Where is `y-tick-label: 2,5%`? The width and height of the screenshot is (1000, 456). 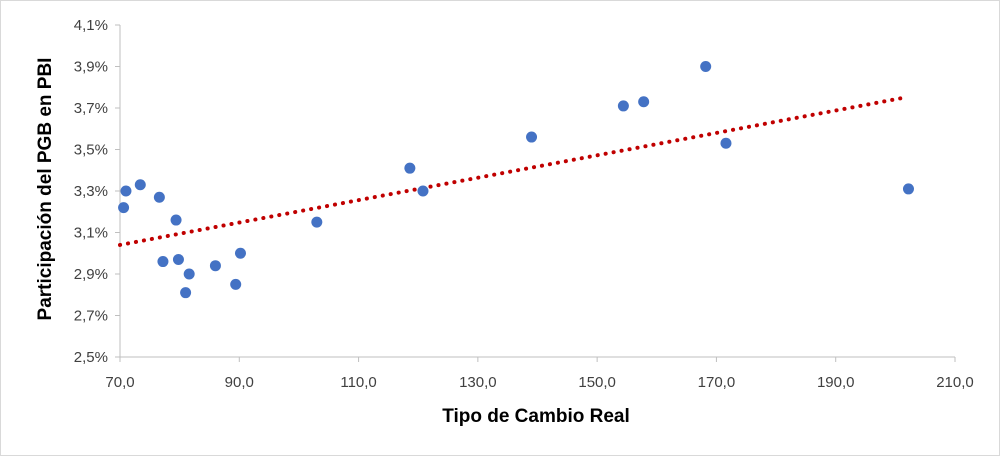
y-tick-label: 2,5% is located at coordinates (91, 357).